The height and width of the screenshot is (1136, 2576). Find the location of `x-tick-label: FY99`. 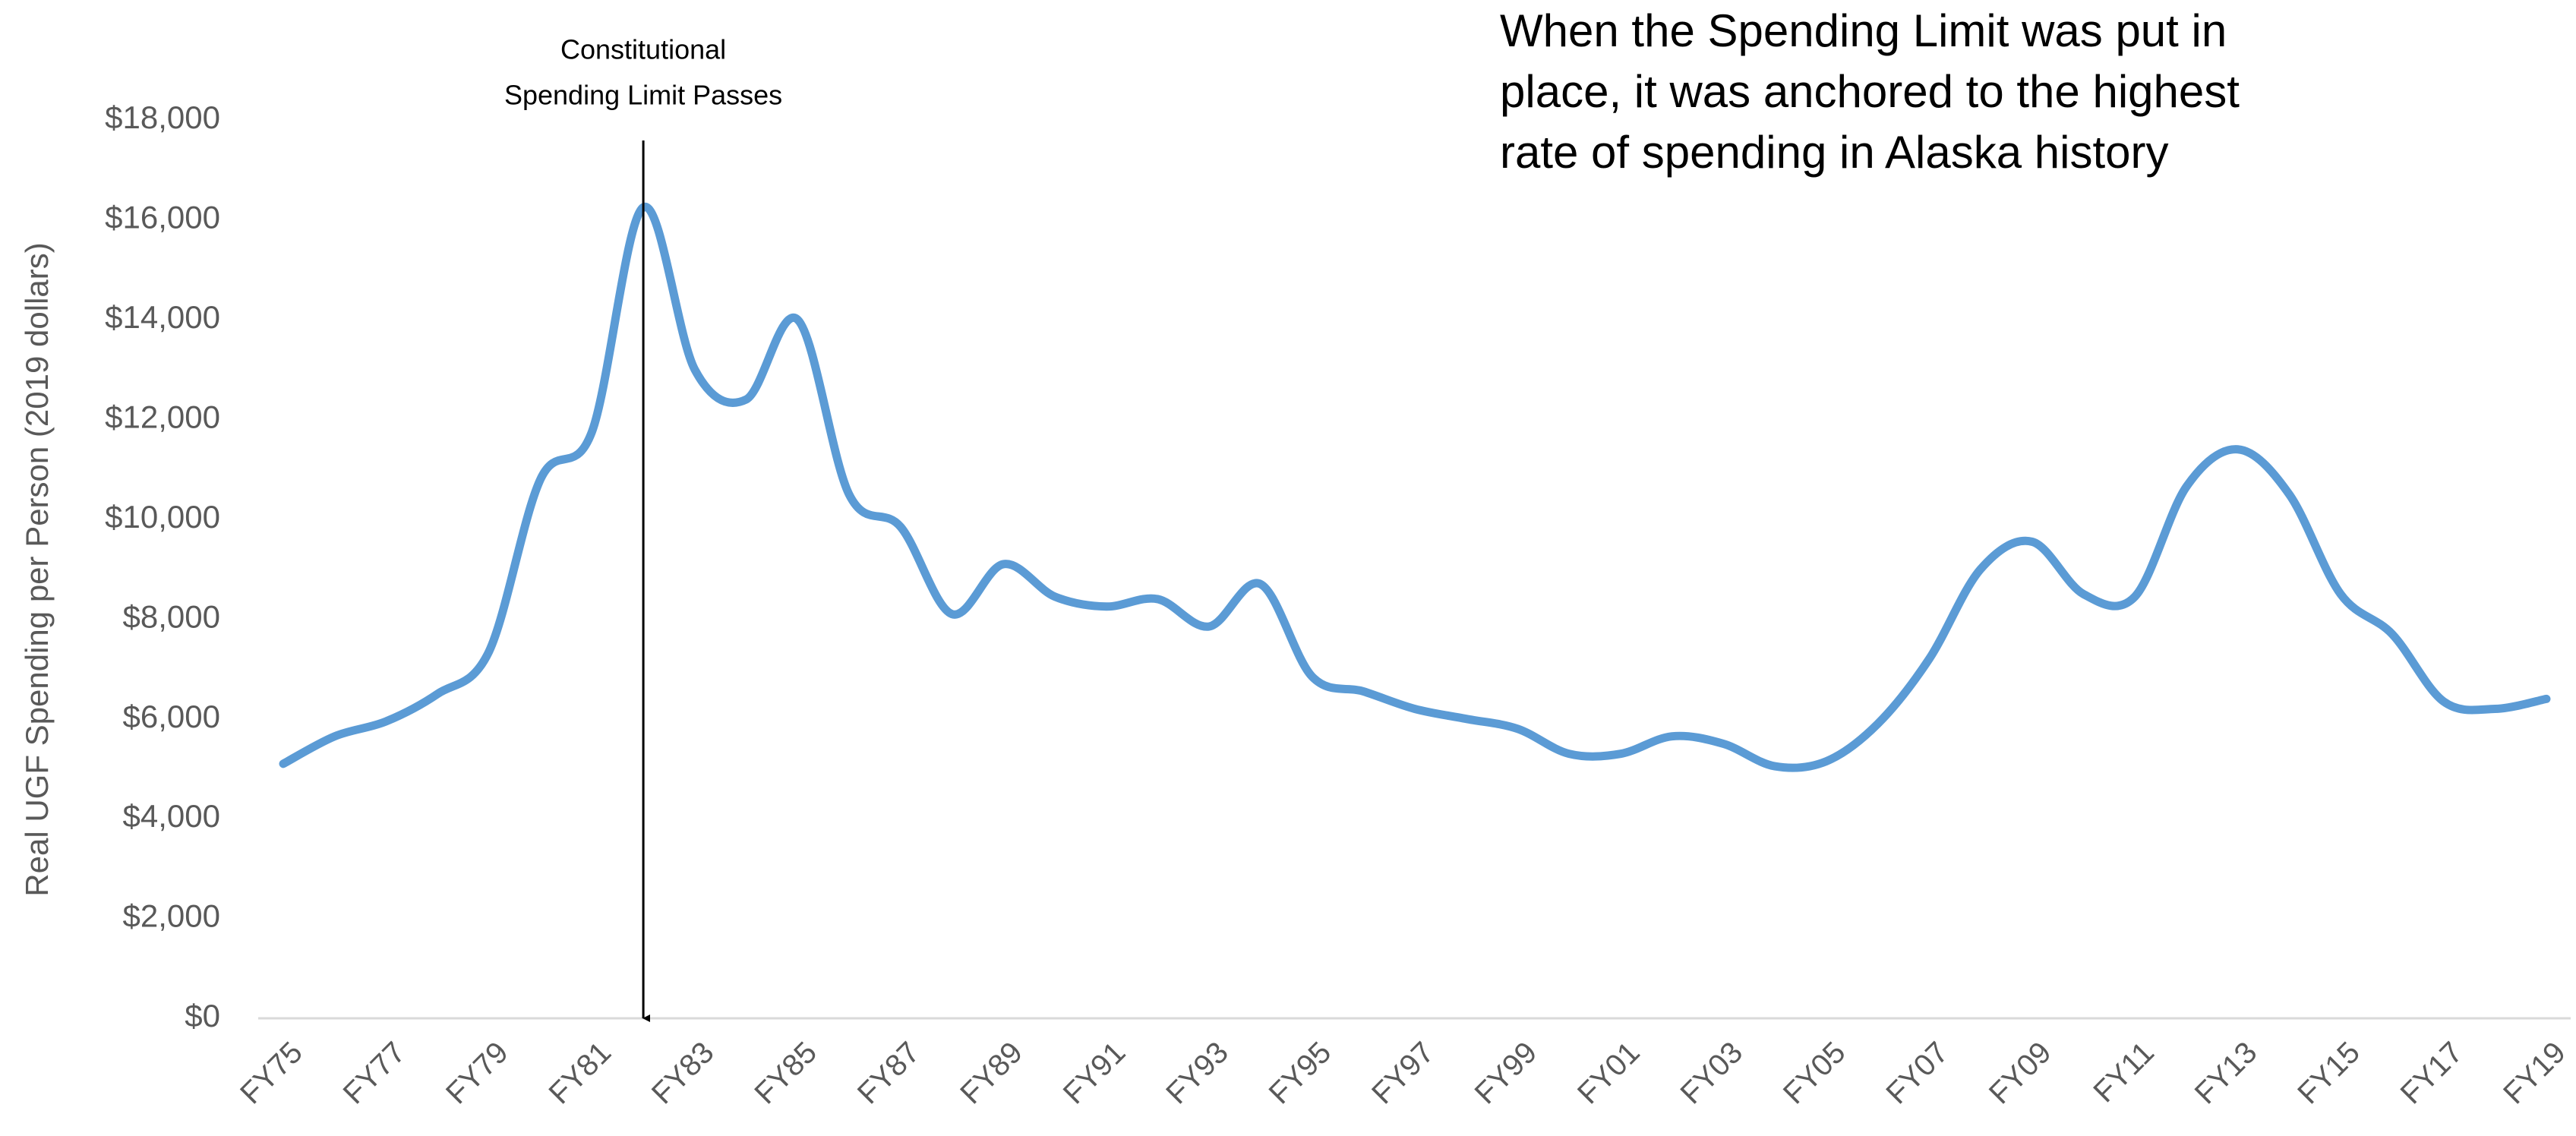

x-tick-label: FY99 is located at coordinates (1506, 1073).